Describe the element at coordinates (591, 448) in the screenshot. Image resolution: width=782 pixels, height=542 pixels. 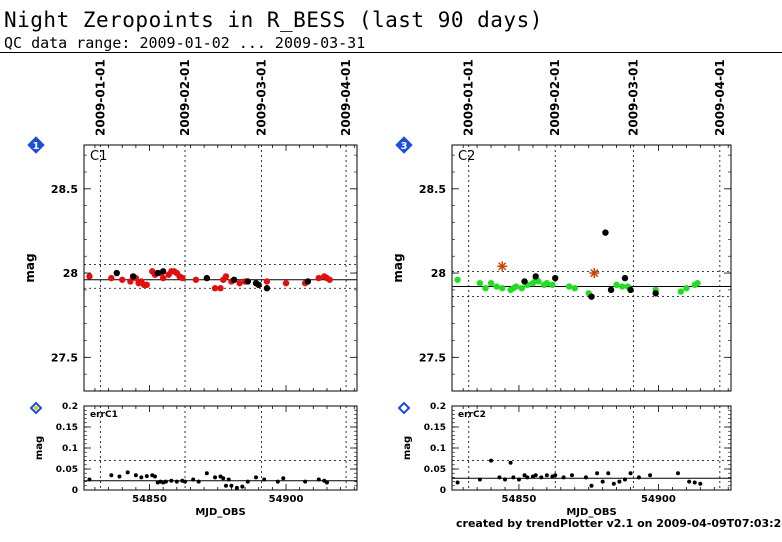
I see `plot-frame` at that location.